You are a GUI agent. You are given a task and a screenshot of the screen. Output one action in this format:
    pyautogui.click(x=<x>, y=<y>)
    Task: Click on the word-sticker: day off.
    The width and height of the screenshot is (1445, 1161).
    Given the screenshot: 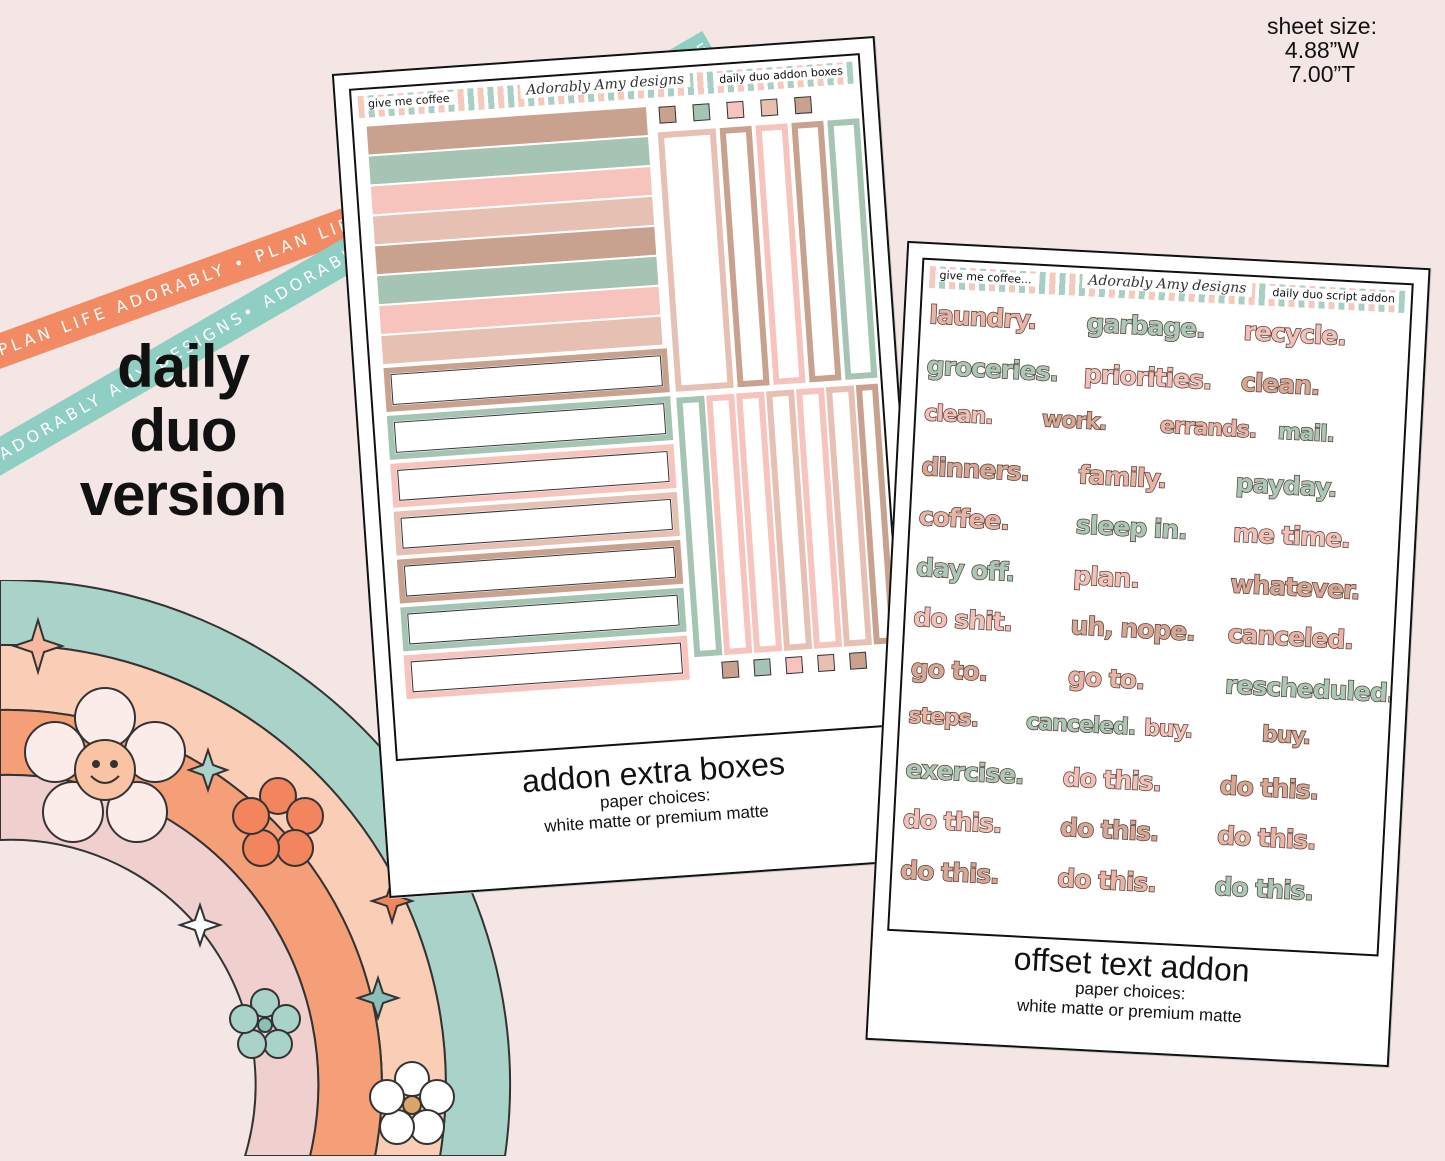 What is the action you would take?
    pyautogui.click(x=965, y=570)
    